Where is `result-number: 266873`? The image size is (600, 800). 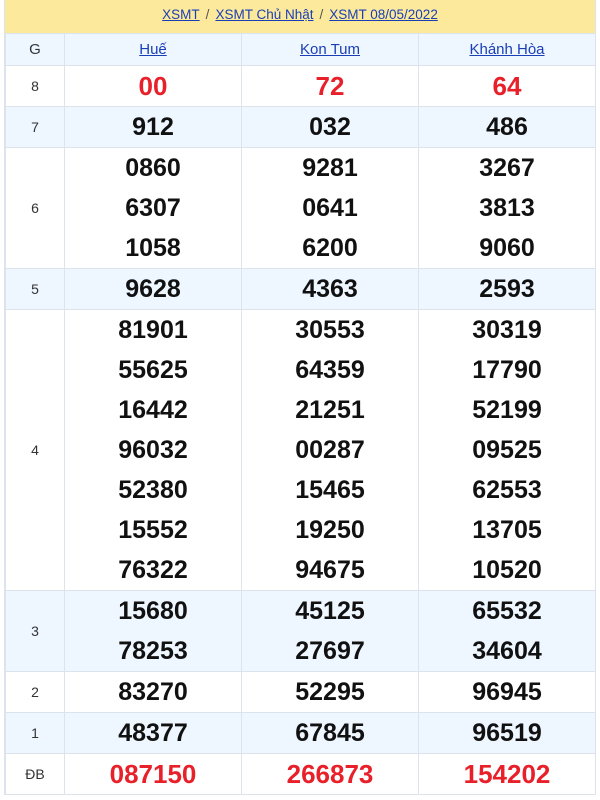
result-number: 266873 is located at coordinates (330, 774).